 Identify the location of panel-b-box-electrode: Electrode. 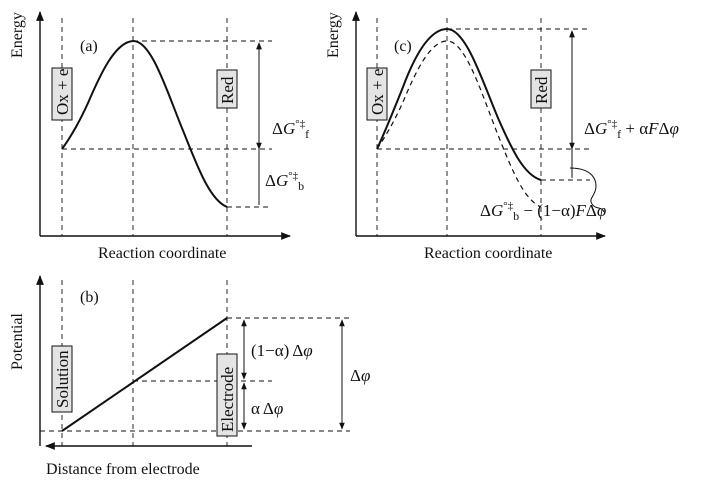
(227, 395).